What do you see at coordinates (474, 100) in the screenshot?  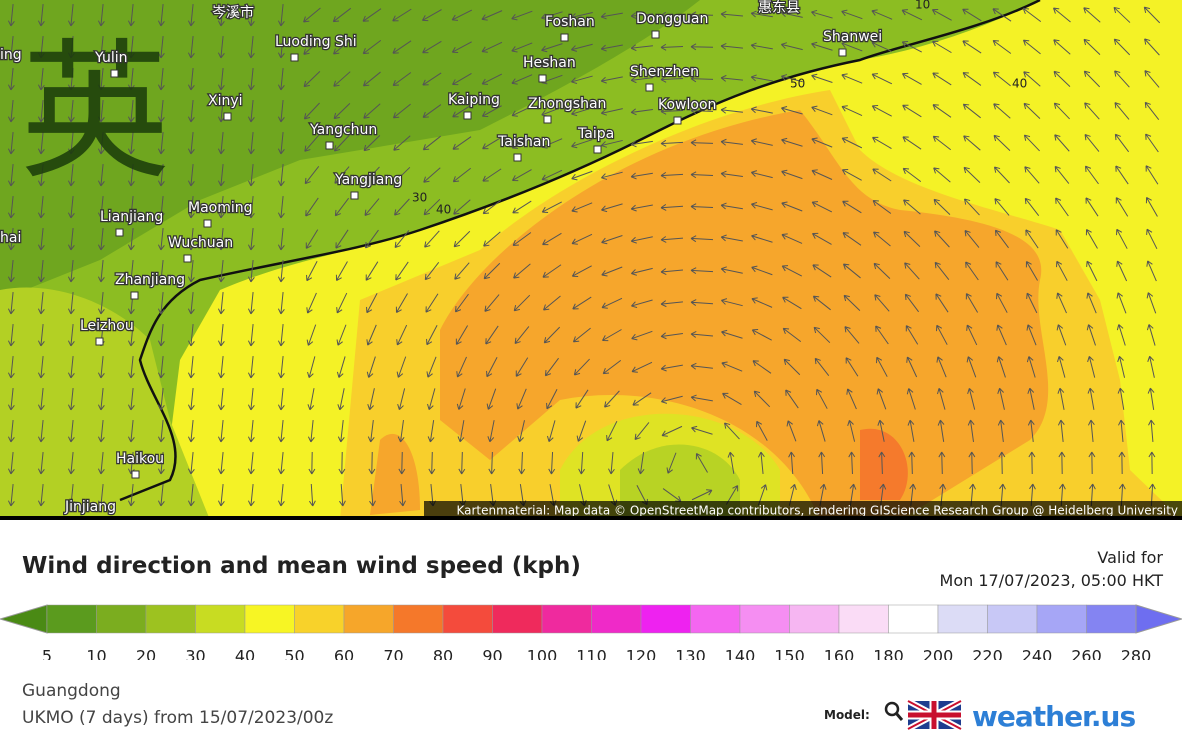 I see `place-label: Kaiping` at bounding box center [474, 100].